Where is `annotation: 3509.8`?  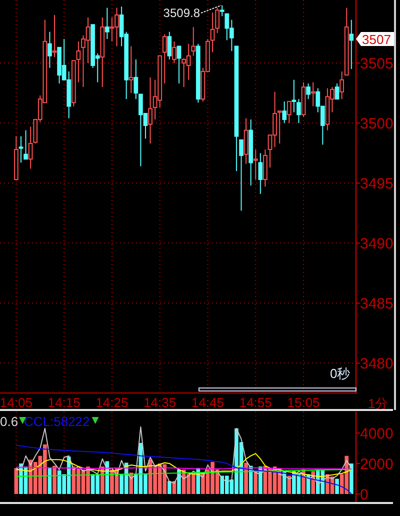
annotation: 3509.8 is located at coordinates (181, 13).